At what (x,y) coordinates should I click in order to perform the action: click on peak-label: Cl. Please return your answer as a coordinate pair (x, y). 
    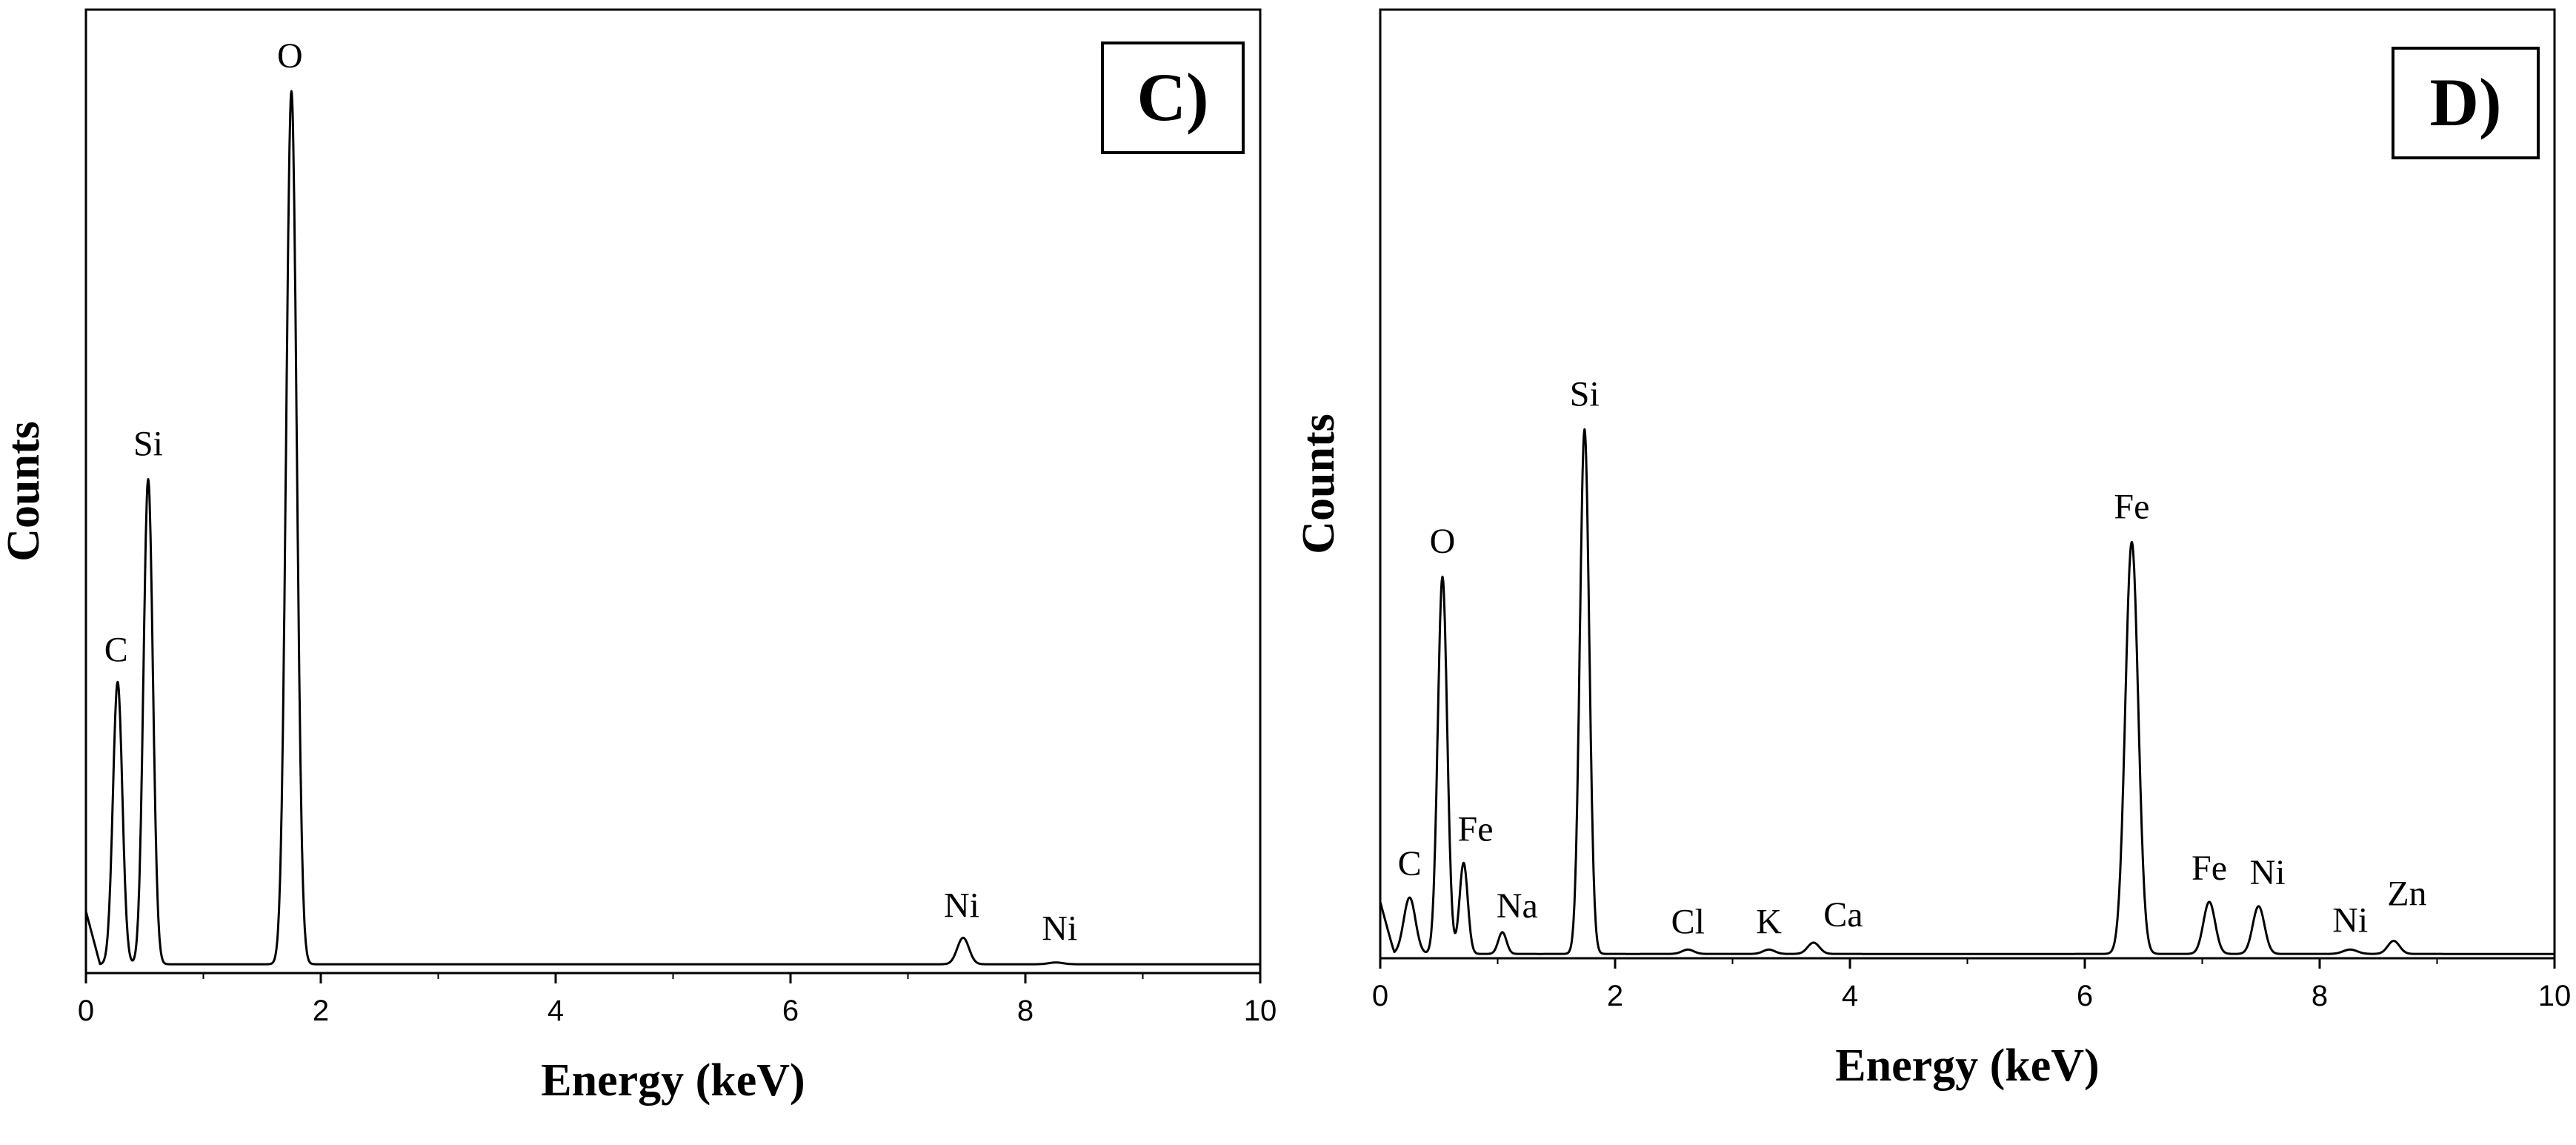
    Looking at the image, I should click on (1688, 921).